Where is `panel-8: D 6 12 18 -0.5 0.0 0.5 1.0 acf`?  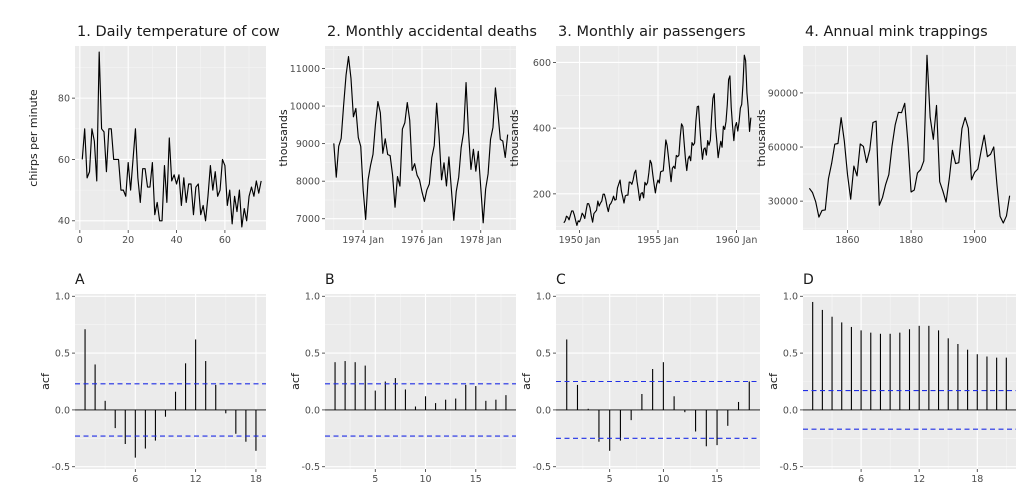
panel-8: D 6 12 18 -0.5 0.0 0.5 1.0 acf is located at coordinates (891, 378).